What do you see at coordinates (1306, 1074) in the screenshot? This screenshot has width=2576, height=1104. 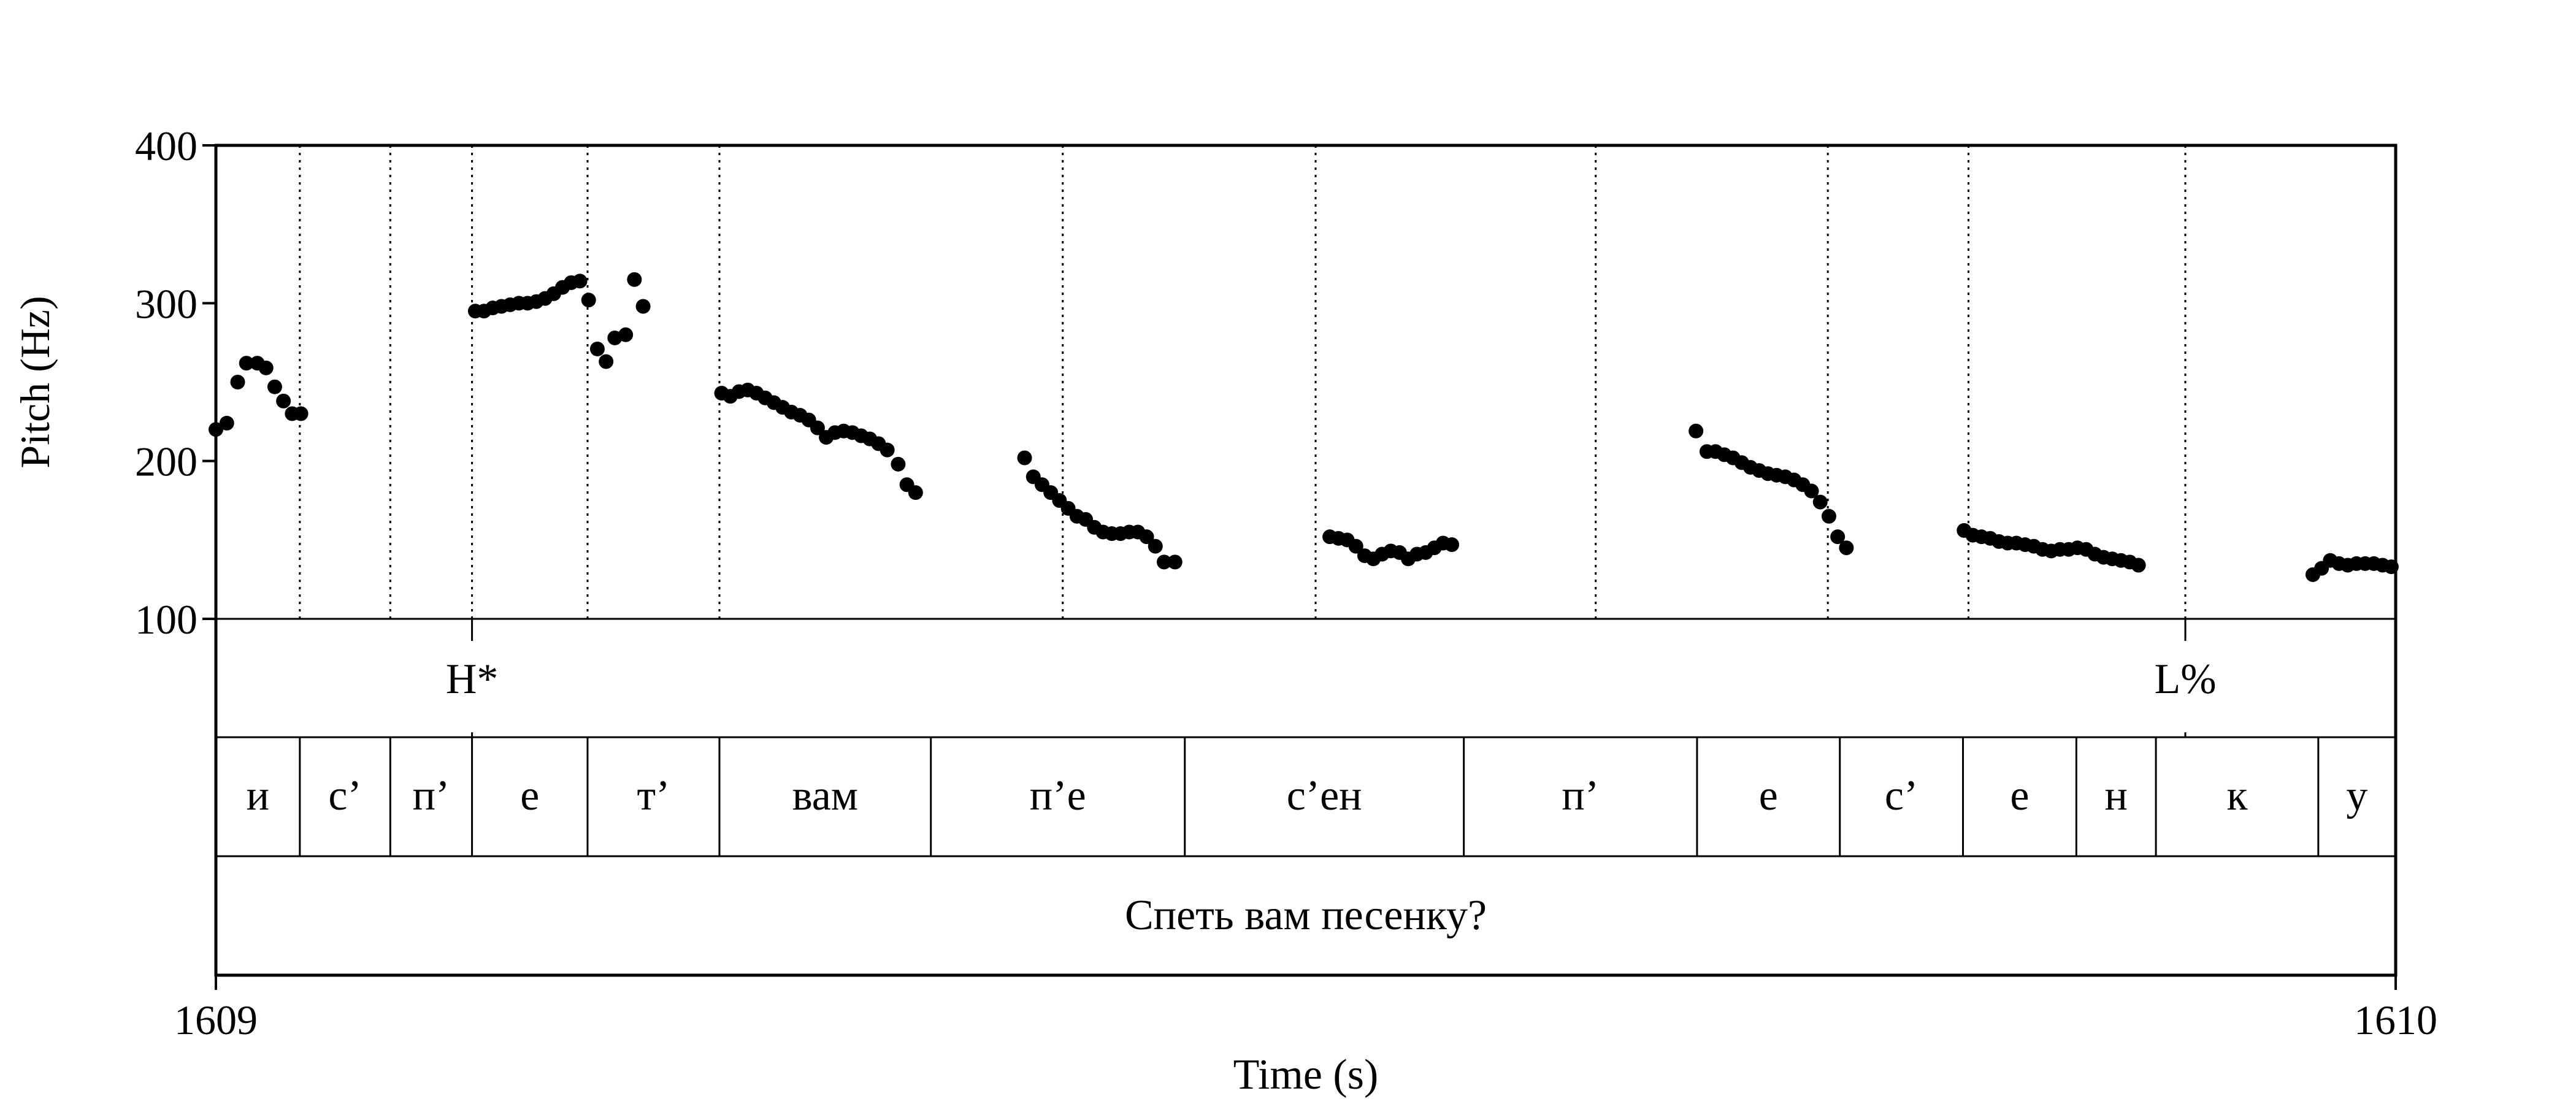 I see `x-axis-label: Time (s)` at bounding box center [1306, 1074].